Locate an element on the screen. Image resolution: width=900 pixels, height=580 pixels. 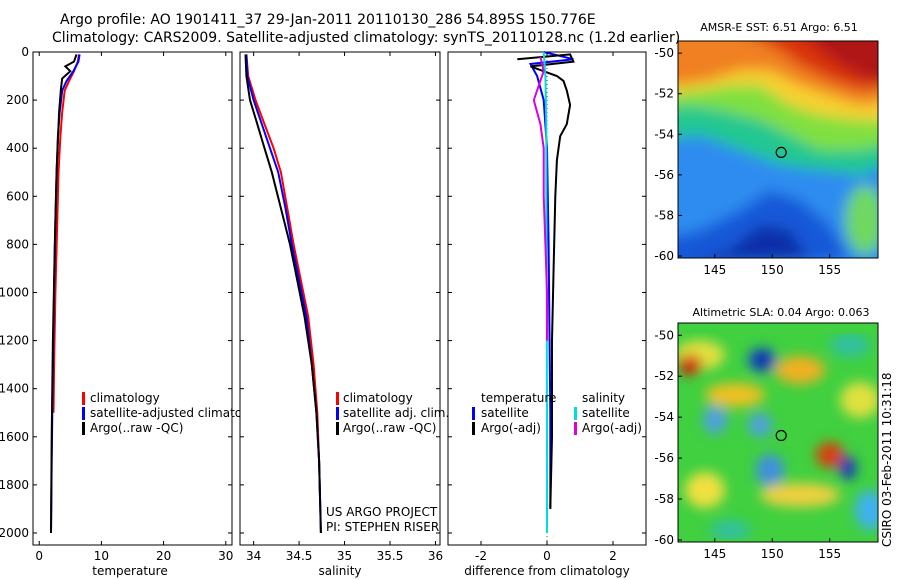
salinity-lines is located at coordinates (283, 294).